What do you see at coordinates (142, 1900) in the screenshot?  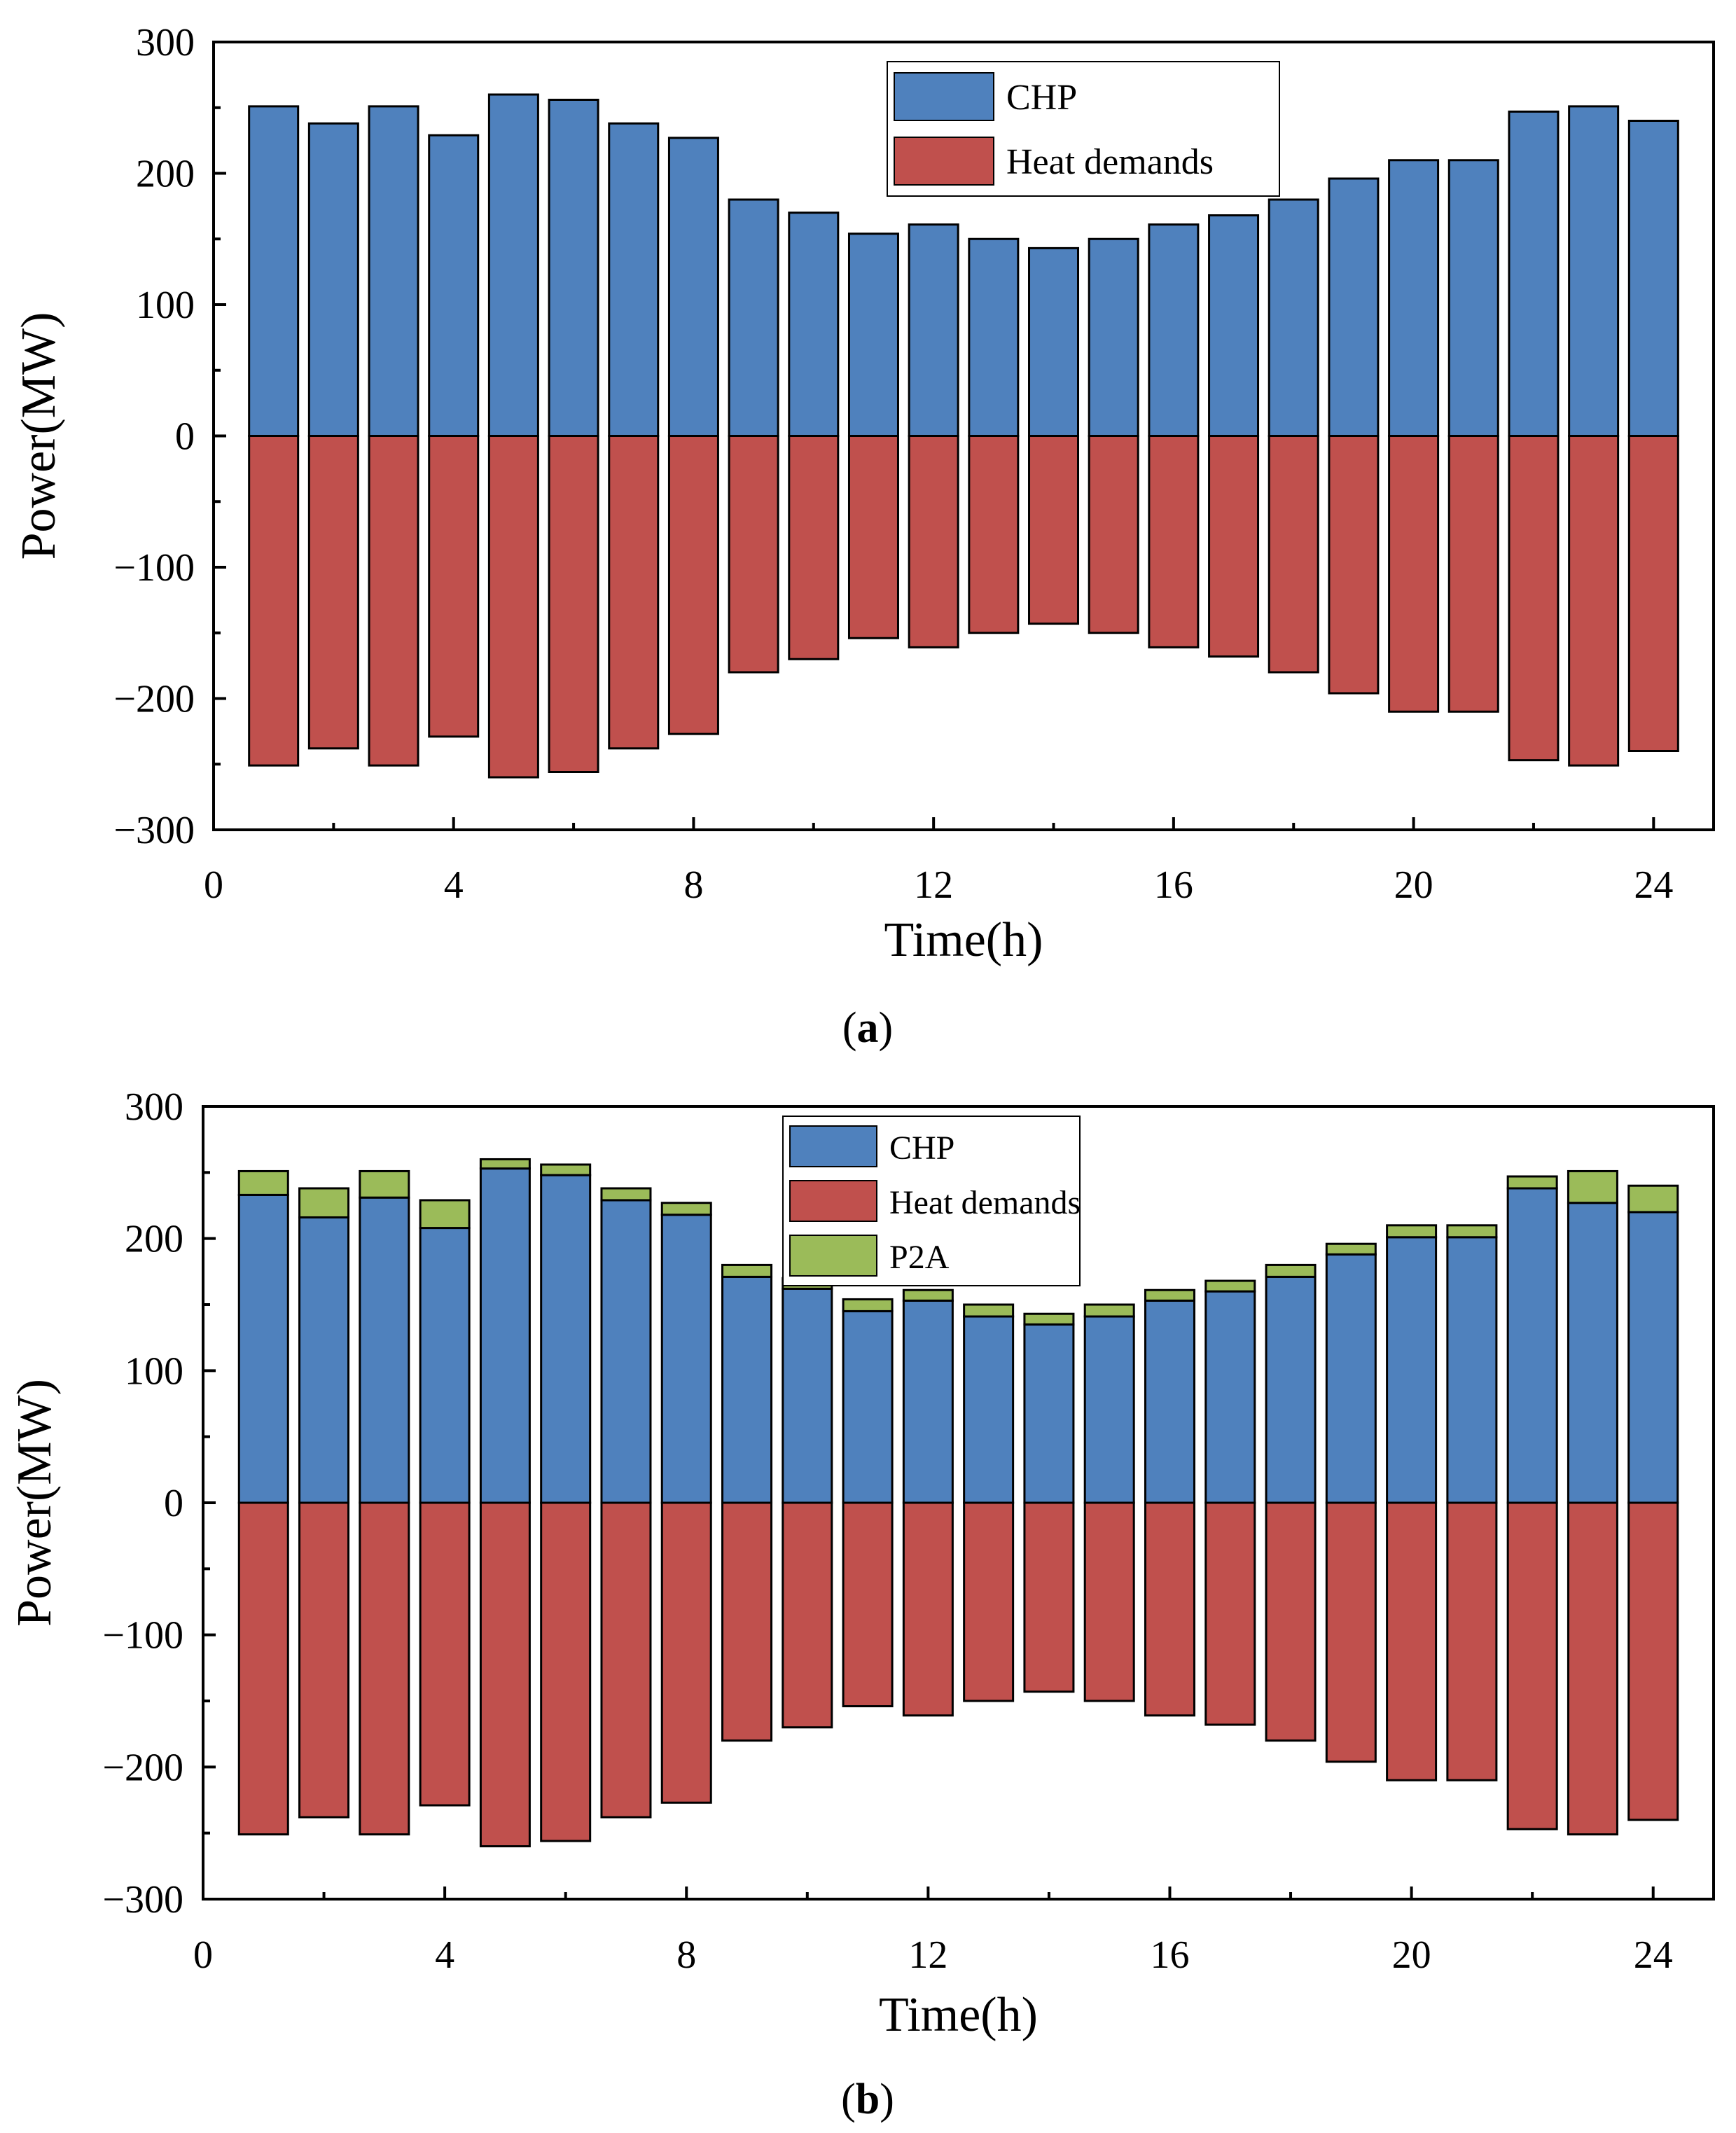 I see `y-tick-label: −300` at bounding box center [142, 1900].